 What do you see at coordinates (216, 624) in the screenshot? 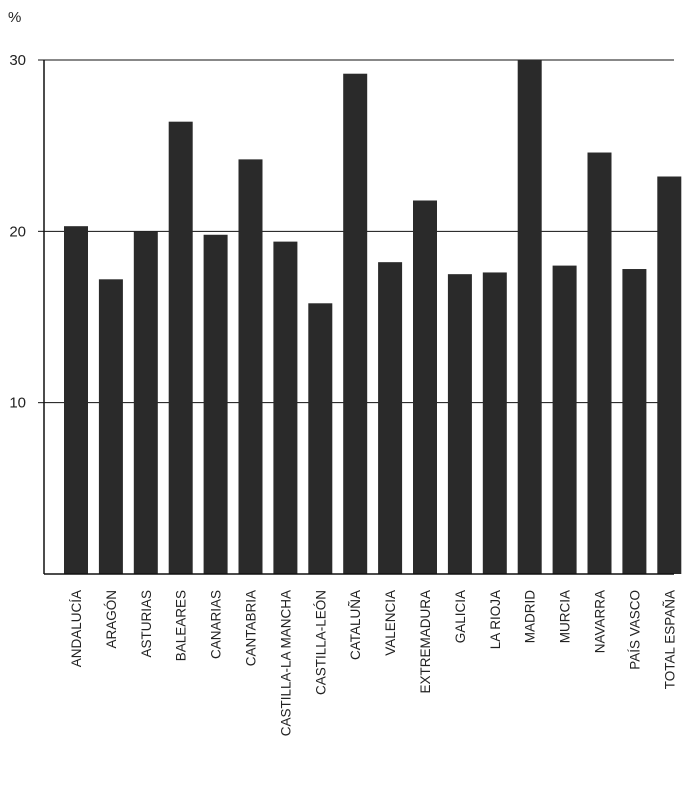
I see `x-category-label: CANARIAS` at bounding box center [216, 624].